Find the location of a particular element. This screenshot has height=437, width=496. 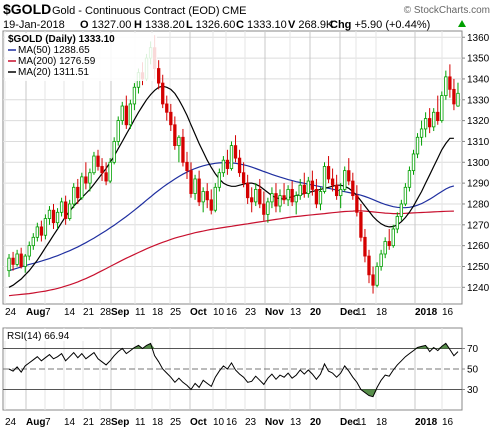

quote-v: V 268.9K is located at coordinates (311, 25).